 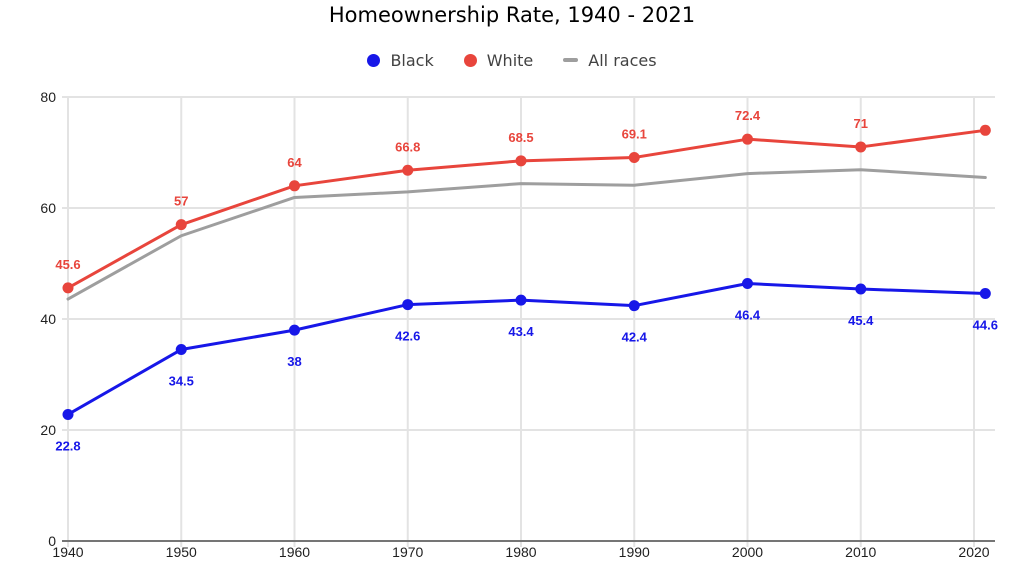 What do you see at coordinates (634, 133) in the screenshot?
I see `data-point-label-white: 69.1` at bounding box center [634, 133].